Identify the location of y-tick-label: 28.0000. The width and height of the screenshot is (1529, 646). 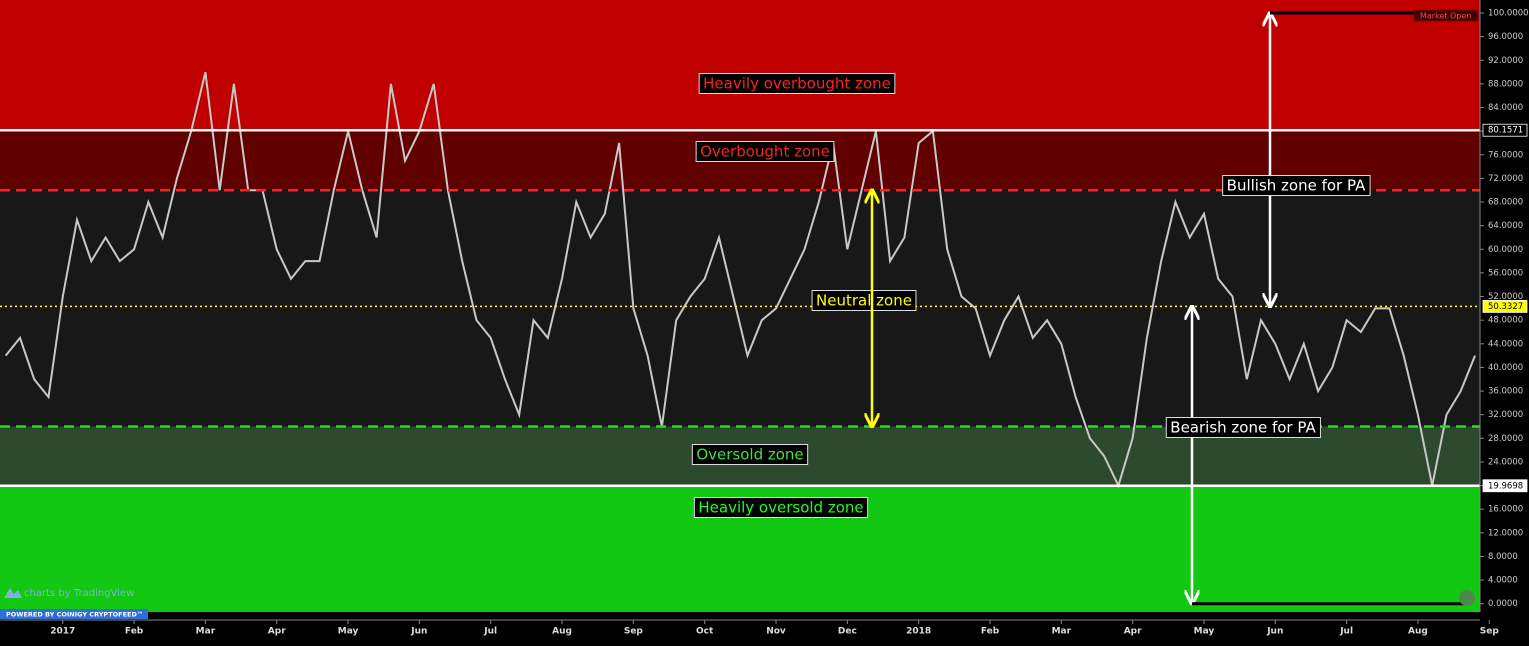
(1505, 439).